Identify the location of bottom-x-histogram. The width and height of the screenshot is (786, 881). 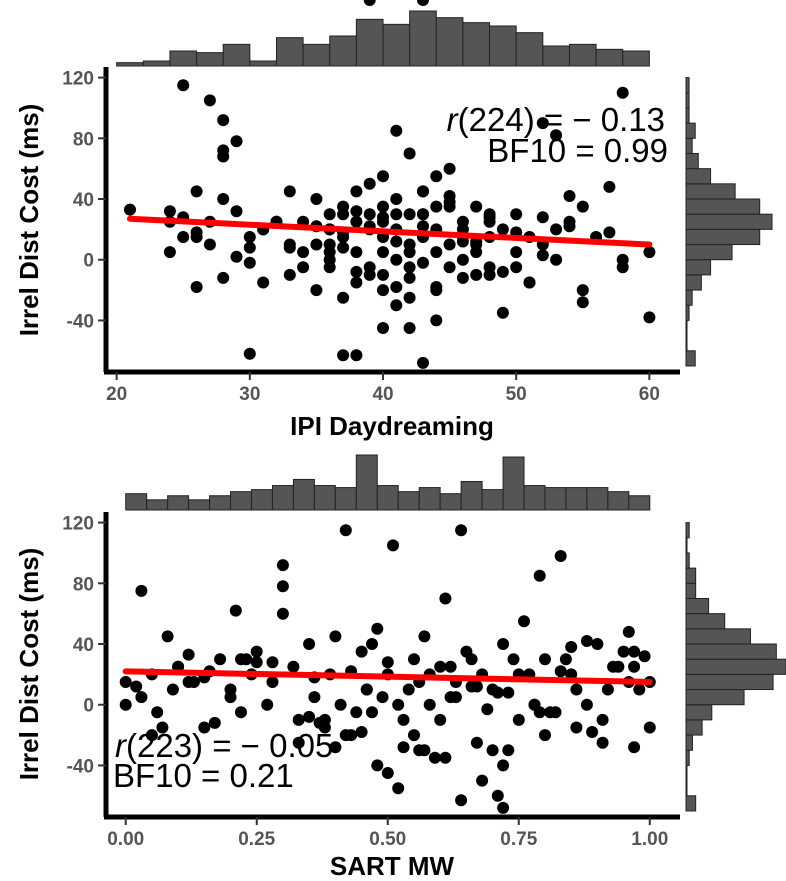
(388, 482).